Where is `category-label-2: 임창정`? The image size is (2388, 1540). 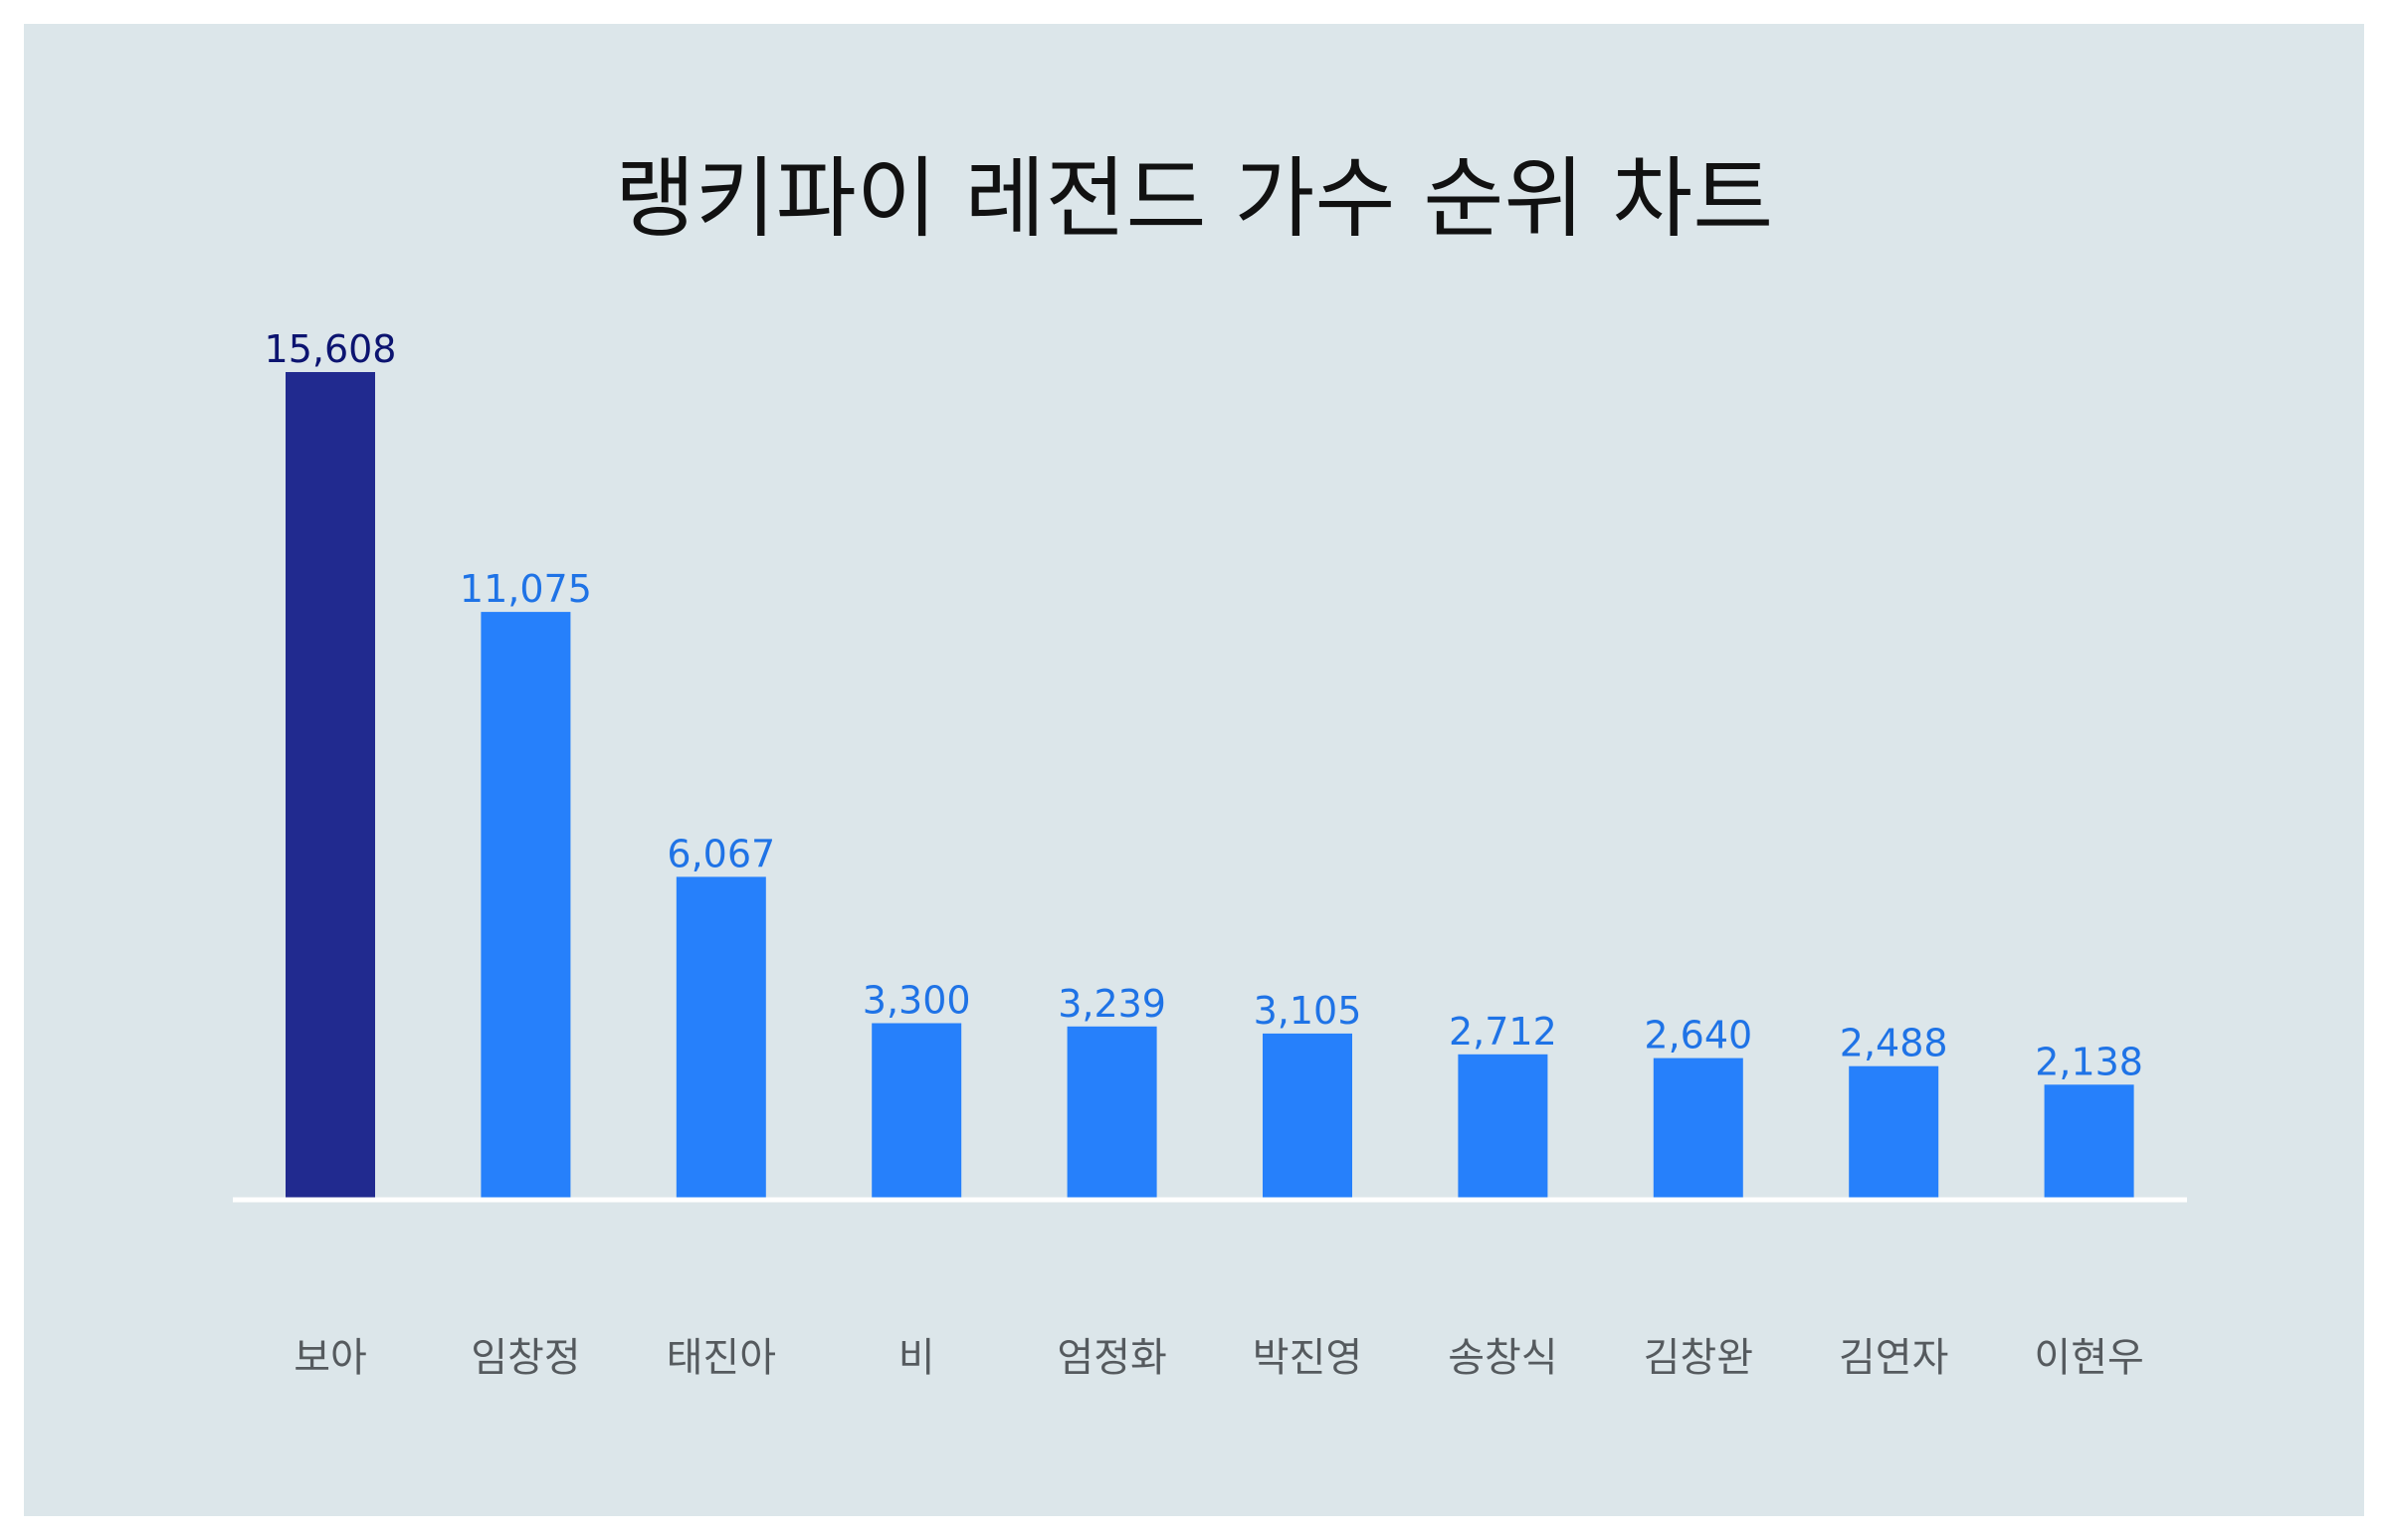
category-label-2: 임창정 is located at coordinates (525, 1358).